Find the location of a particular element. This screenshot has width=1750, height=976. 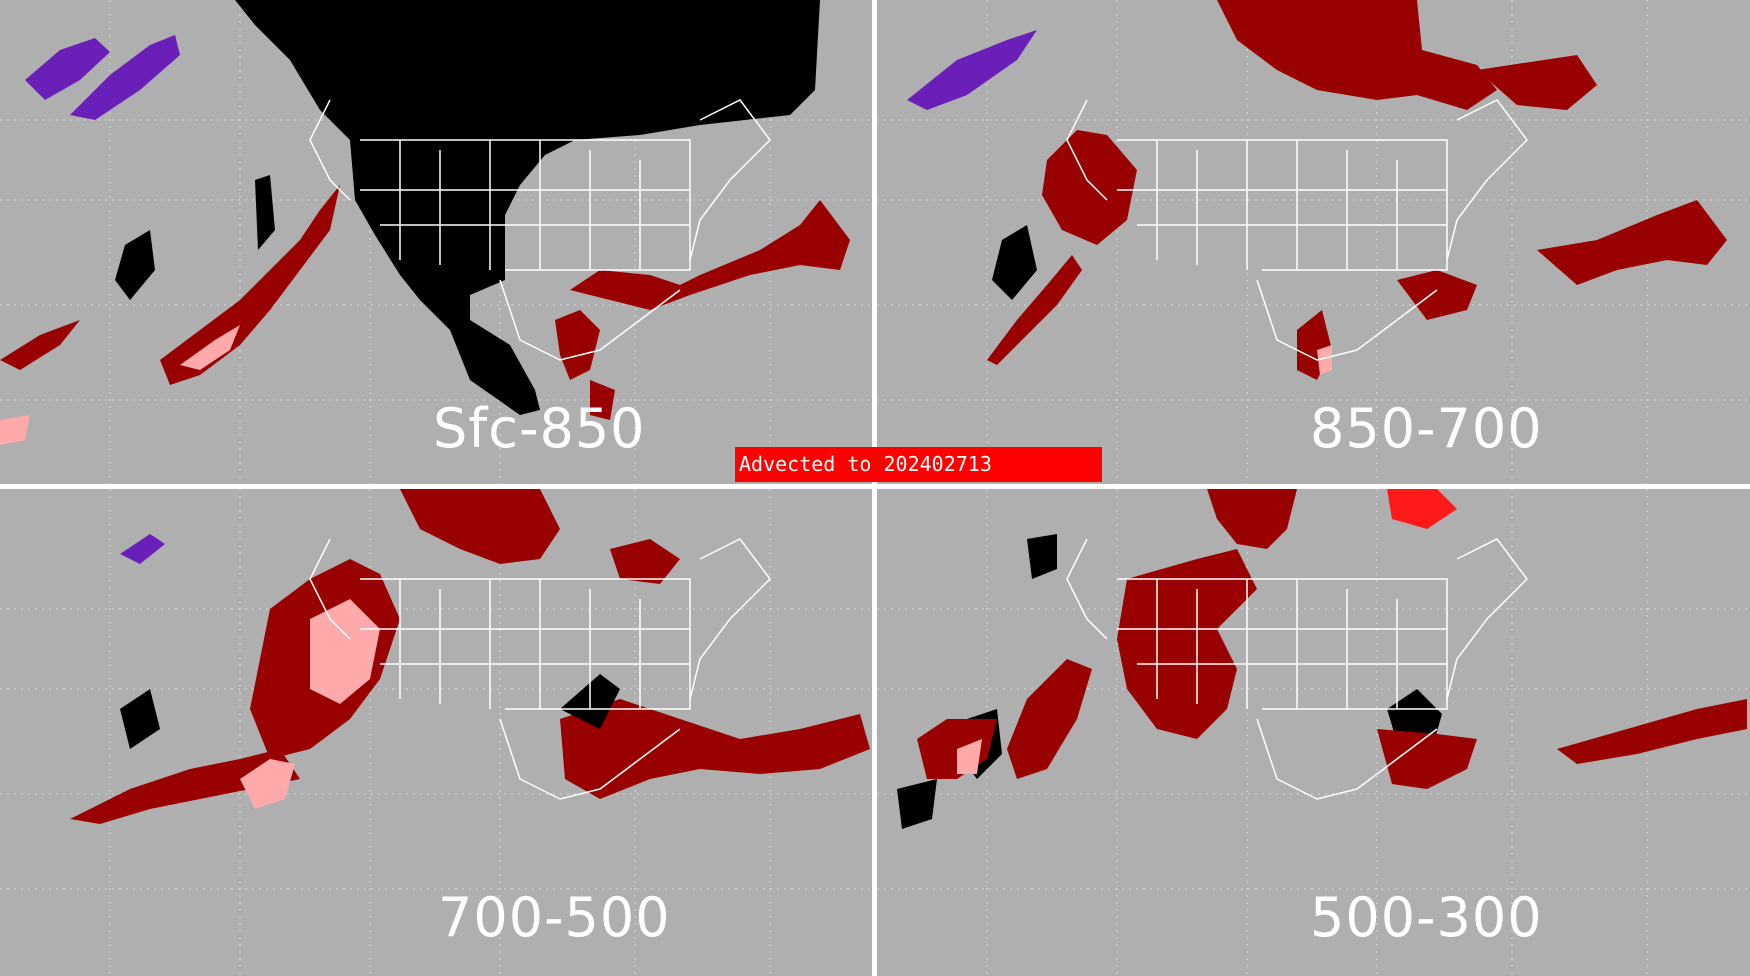

panel-label-700-500: 700-500 is located at coordinates (554, 917).